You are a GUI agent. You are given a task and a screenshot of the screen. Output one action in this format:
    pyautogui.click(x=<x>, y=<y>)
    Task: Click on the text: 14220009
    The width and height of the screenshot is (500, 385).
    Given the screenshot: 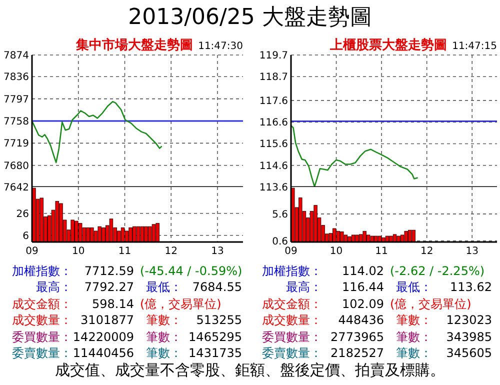 What is the action you would take?
    pyautogui.click(x=103, y=337)
    